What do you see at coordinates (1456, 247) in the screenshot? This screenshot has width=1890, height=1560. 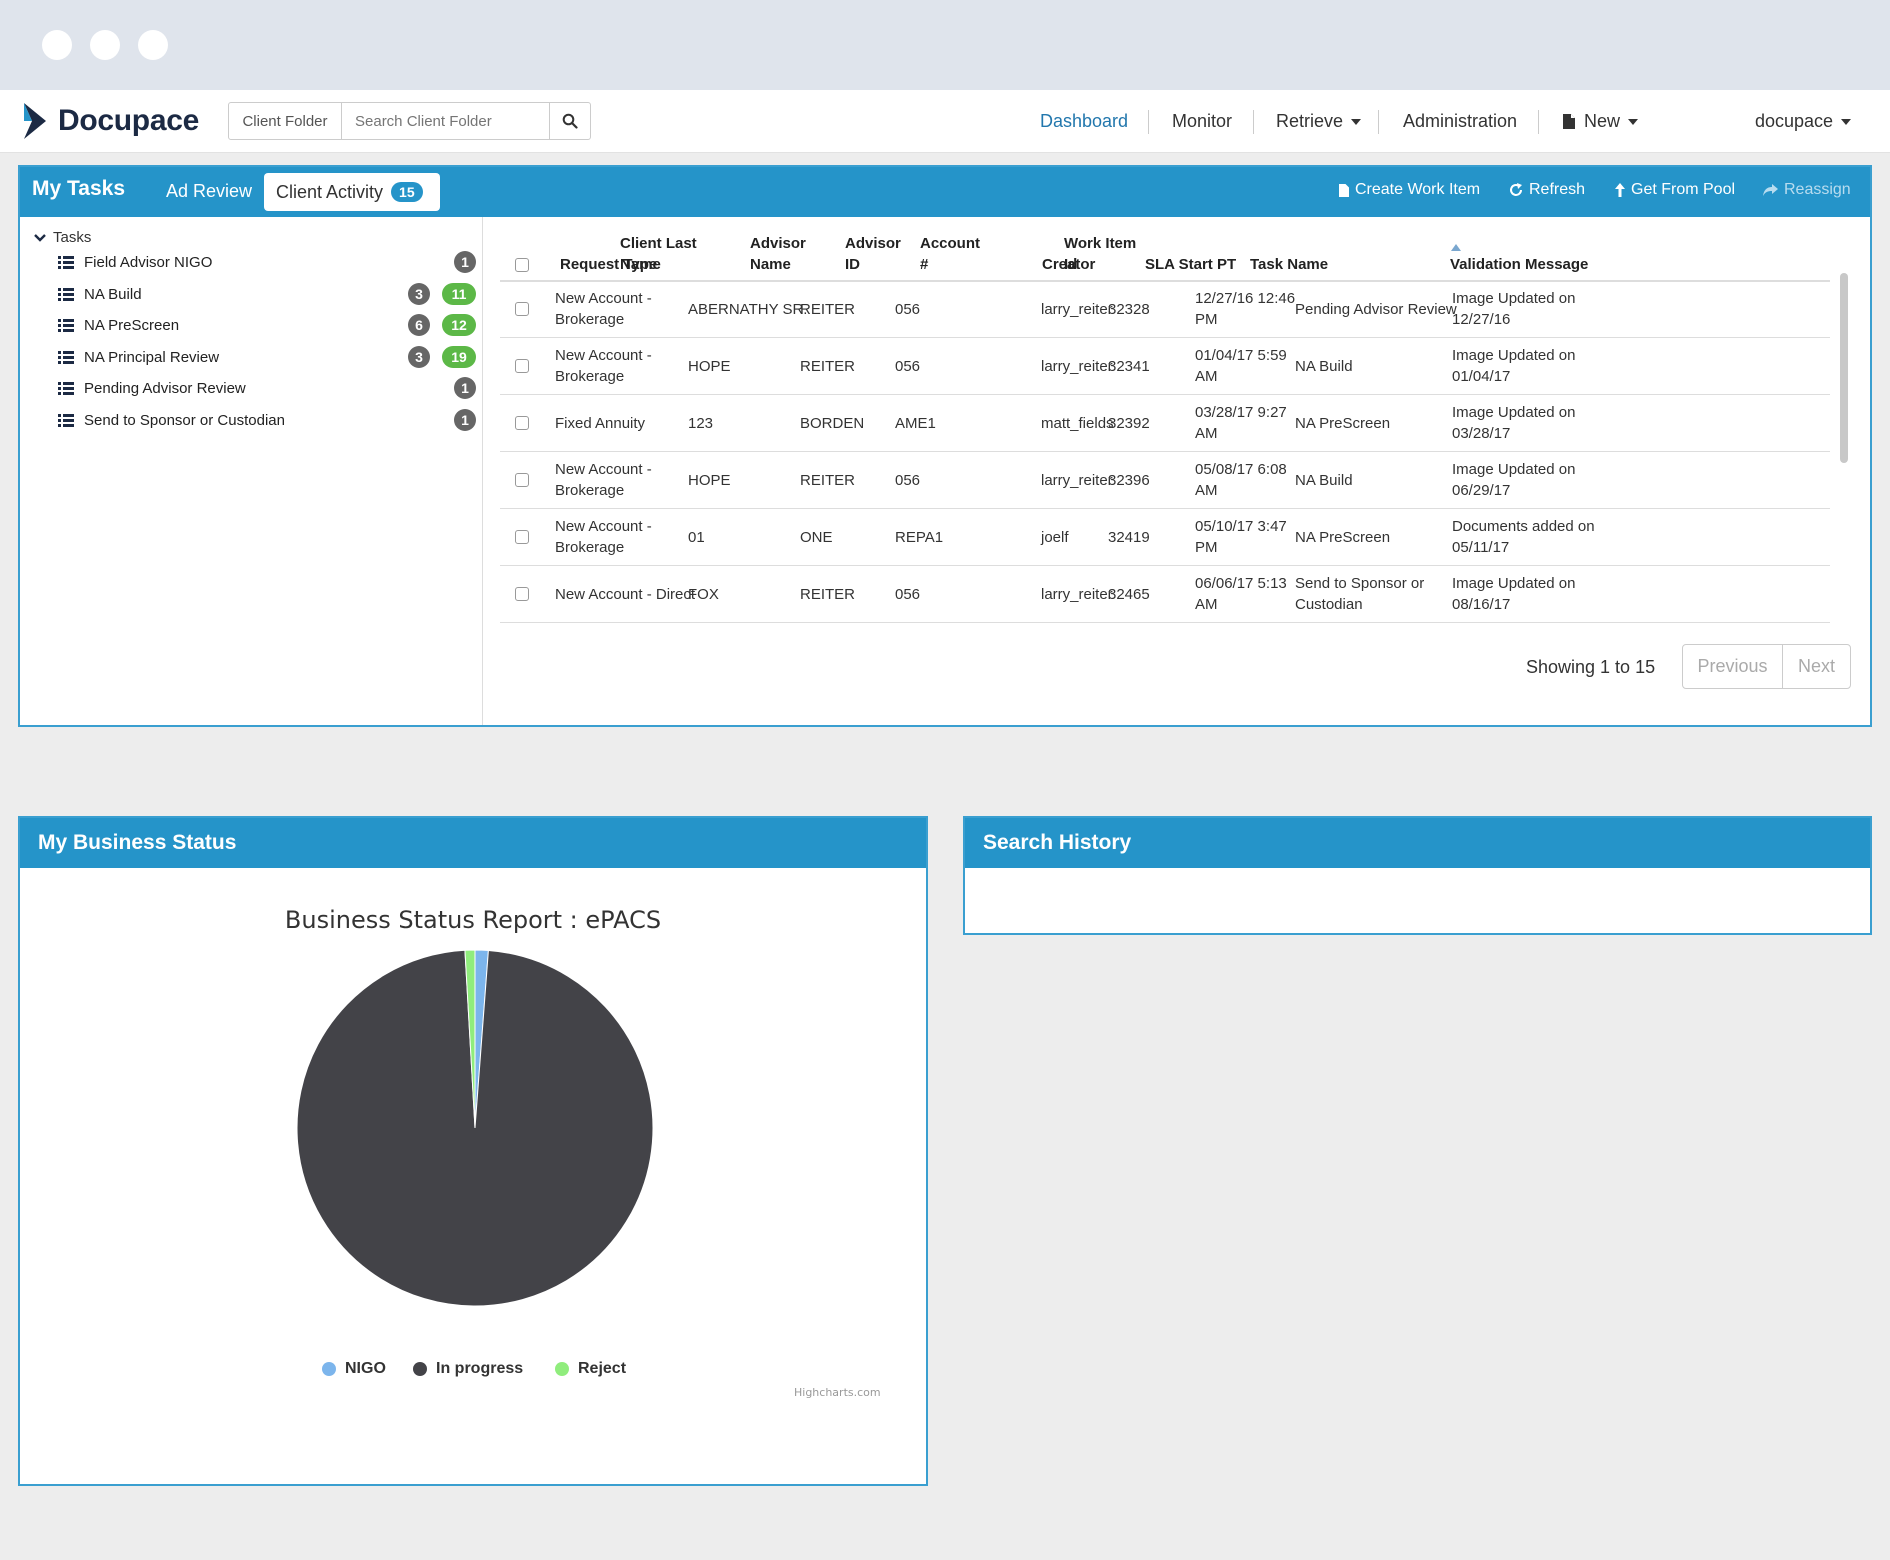 I see `sort-ascending-icon` at bounding box center [1456, 247].